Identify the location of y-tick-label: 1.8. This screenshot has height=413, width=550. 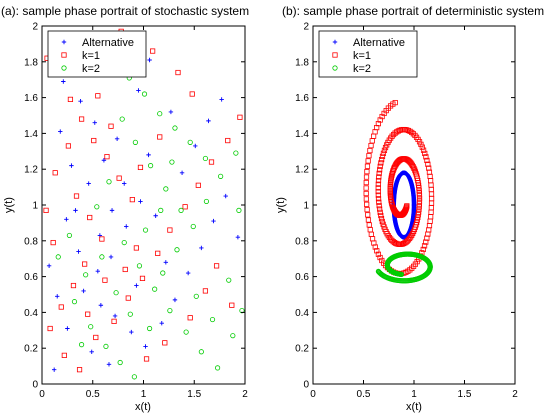
(302, 62).